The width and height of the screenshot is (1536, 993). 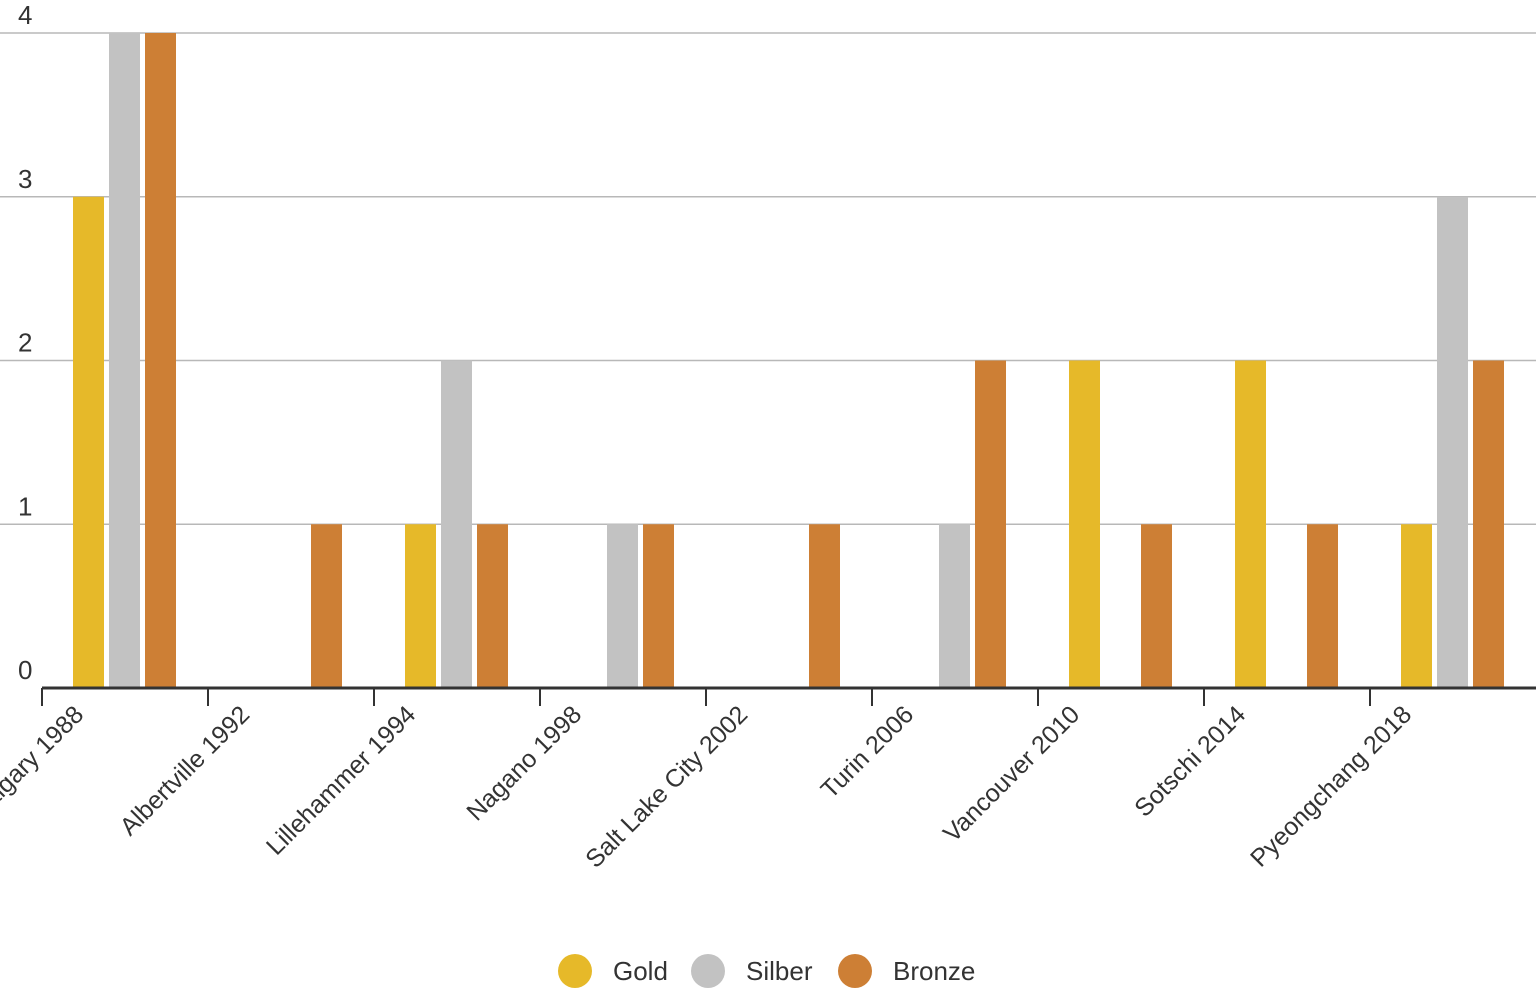 What do you see at coordinates (1011, 773) in the screenshot?
I see `x-tick-label: Vancouver 2010` at bounding box center [1011, 773].